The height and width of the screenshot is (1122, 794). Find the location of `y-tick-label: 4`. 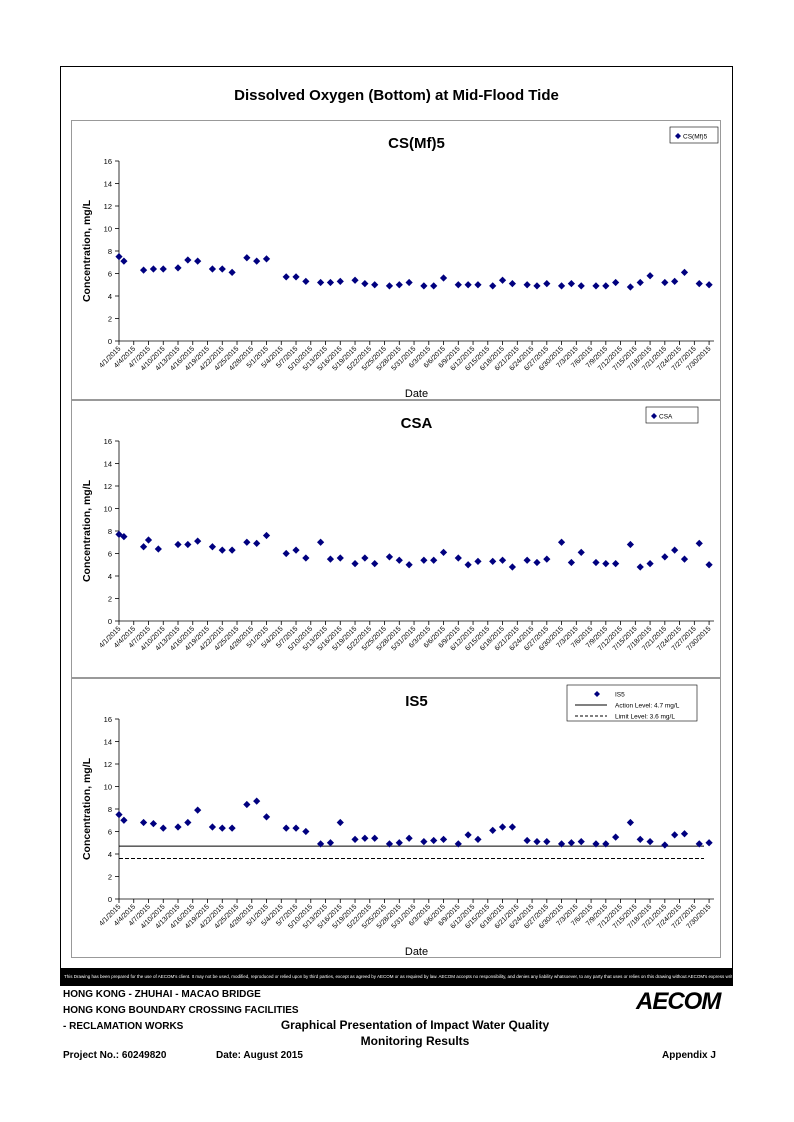

y-tick-label: 4 is located at coordinates (110, 296).